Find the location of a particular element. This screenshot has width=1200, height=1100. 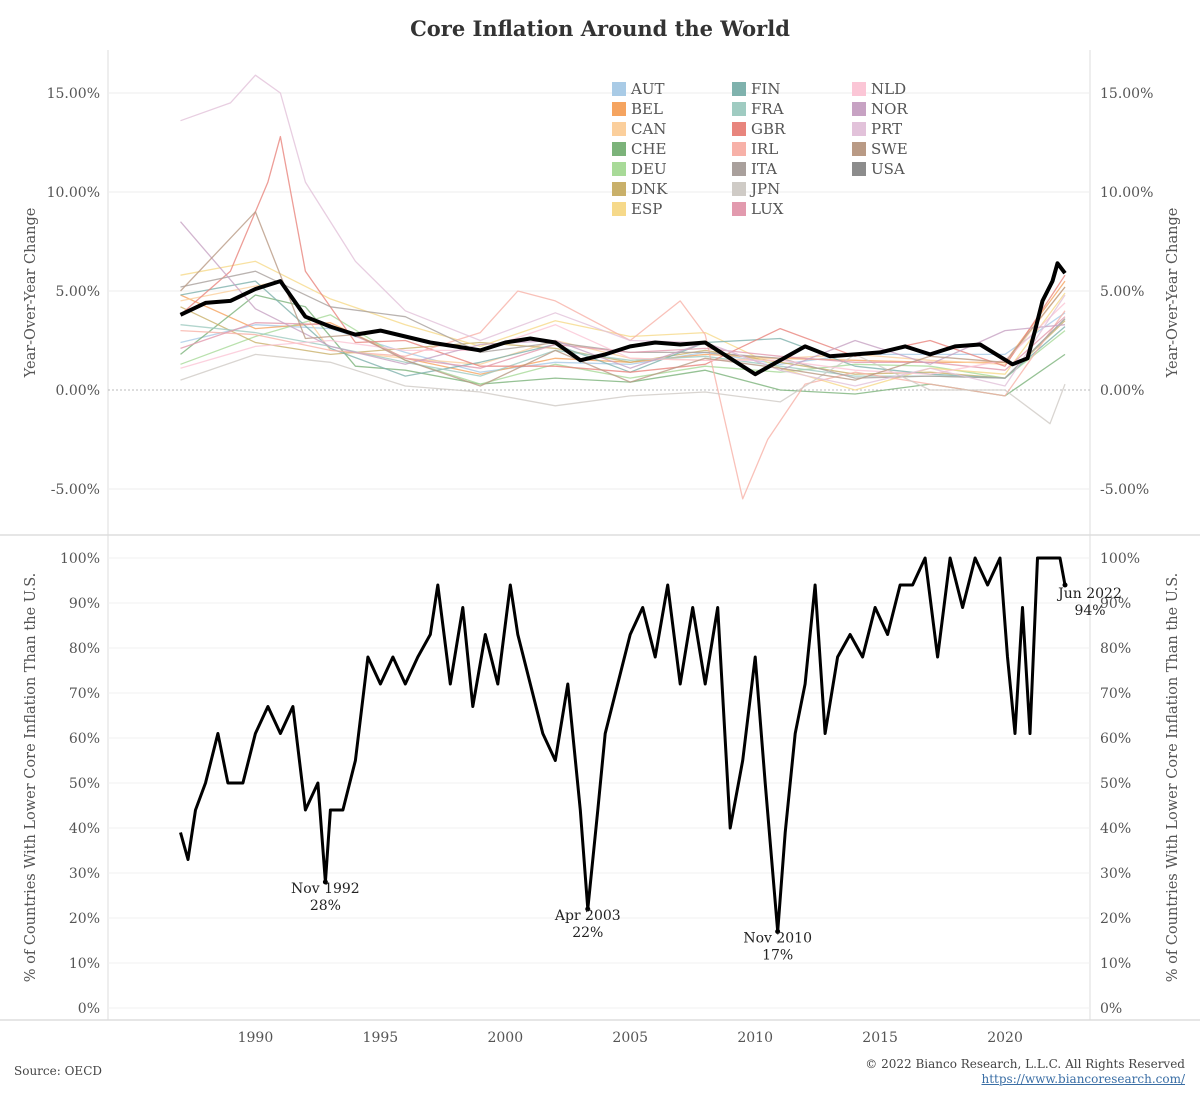

top-ytick-right: 15.00% is located at coordinates (1126, 94).